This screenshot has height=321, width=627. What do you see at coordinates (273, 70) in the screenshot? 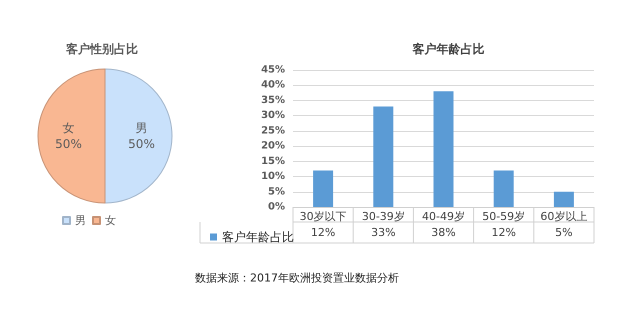
I see `y-tick-label: 45%` at bounding box center [273, 70].